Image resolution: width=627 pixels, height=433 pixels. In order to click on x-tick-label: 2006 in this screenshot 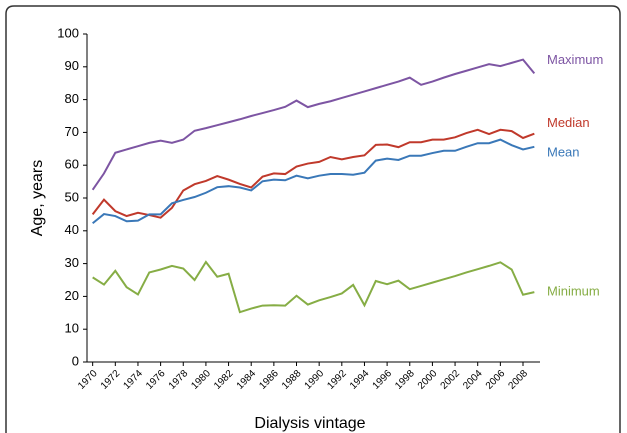, I will do `click(496, 380)`.